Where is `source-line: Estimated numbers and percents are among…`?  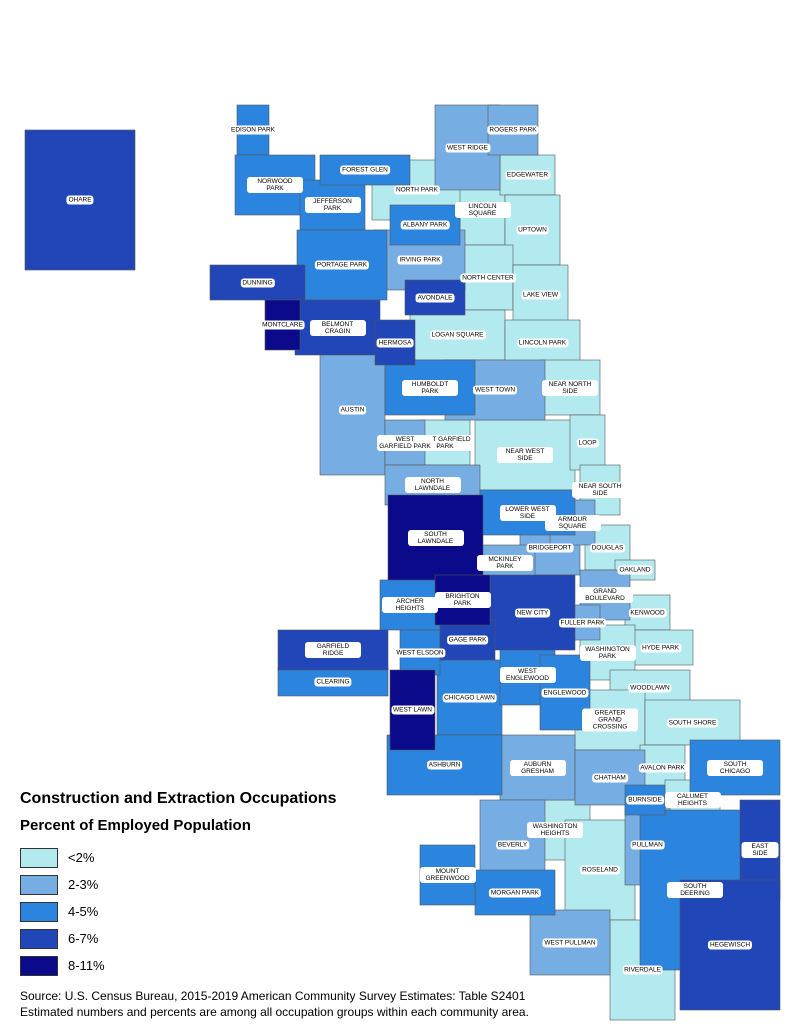
source-line: Estimated numbers and percents are among… is located at coordinates (274, 1012).